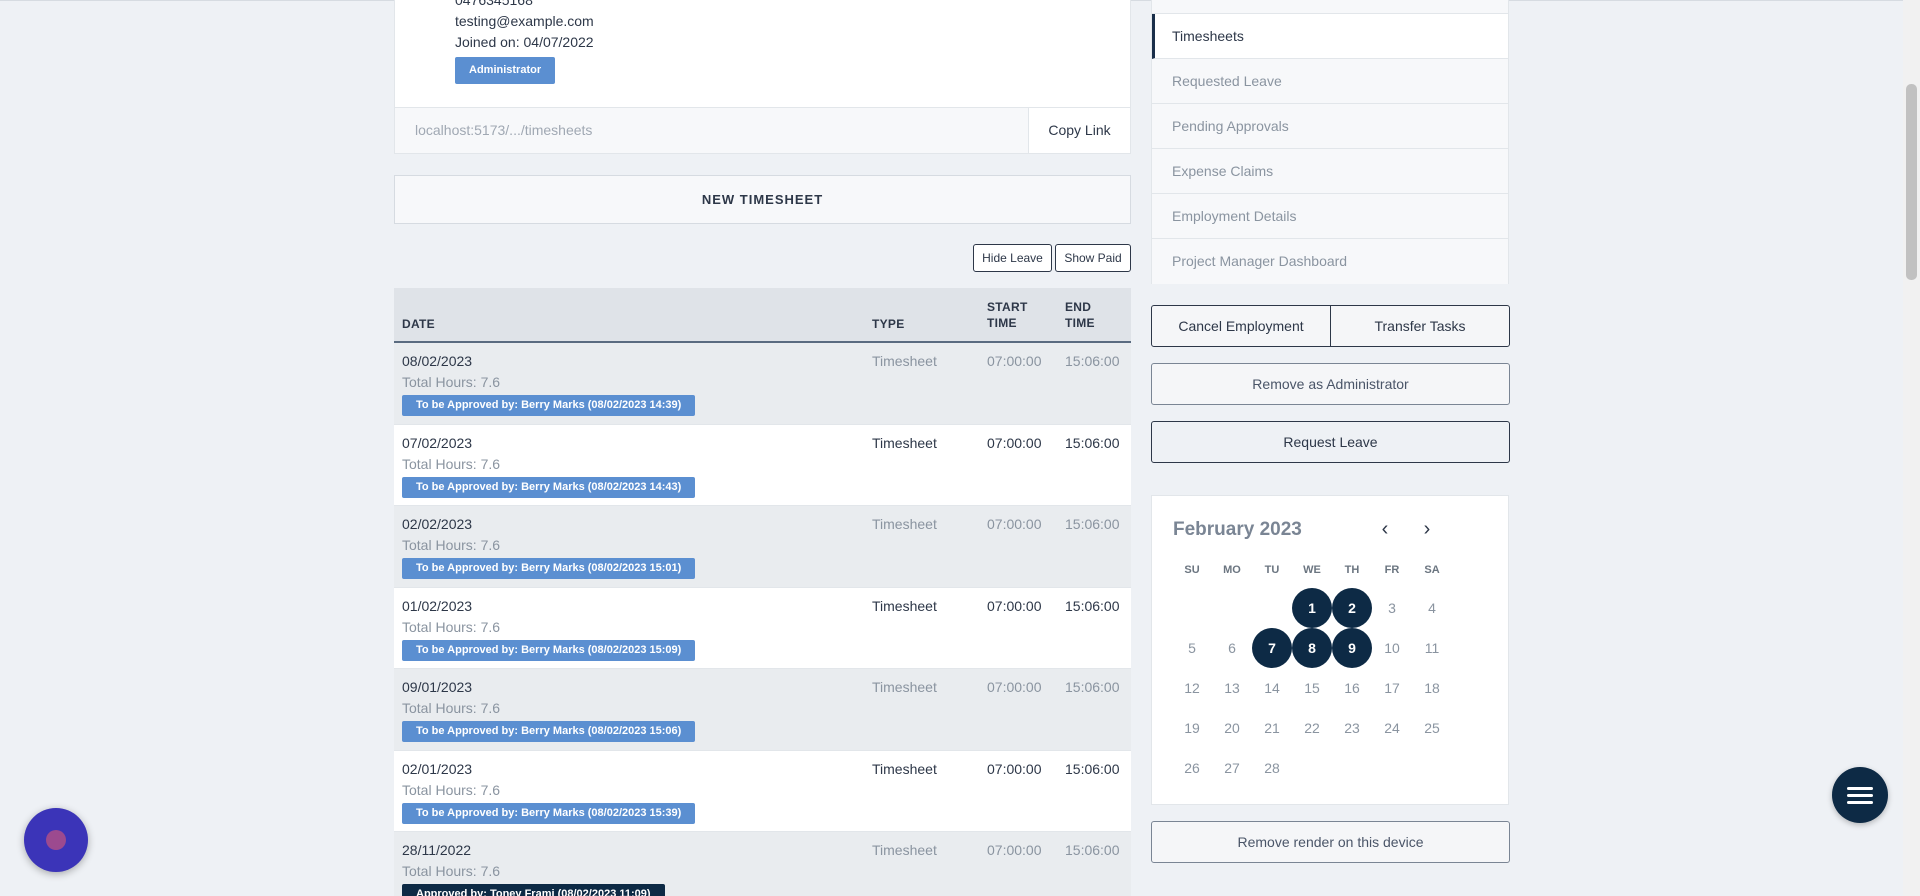 This screenshot has height=896, width=1920. What do you see at coordinates (1352, 608) in the screenshot?
I see `calendar-day: 2` at bounding box center [1352, 608].